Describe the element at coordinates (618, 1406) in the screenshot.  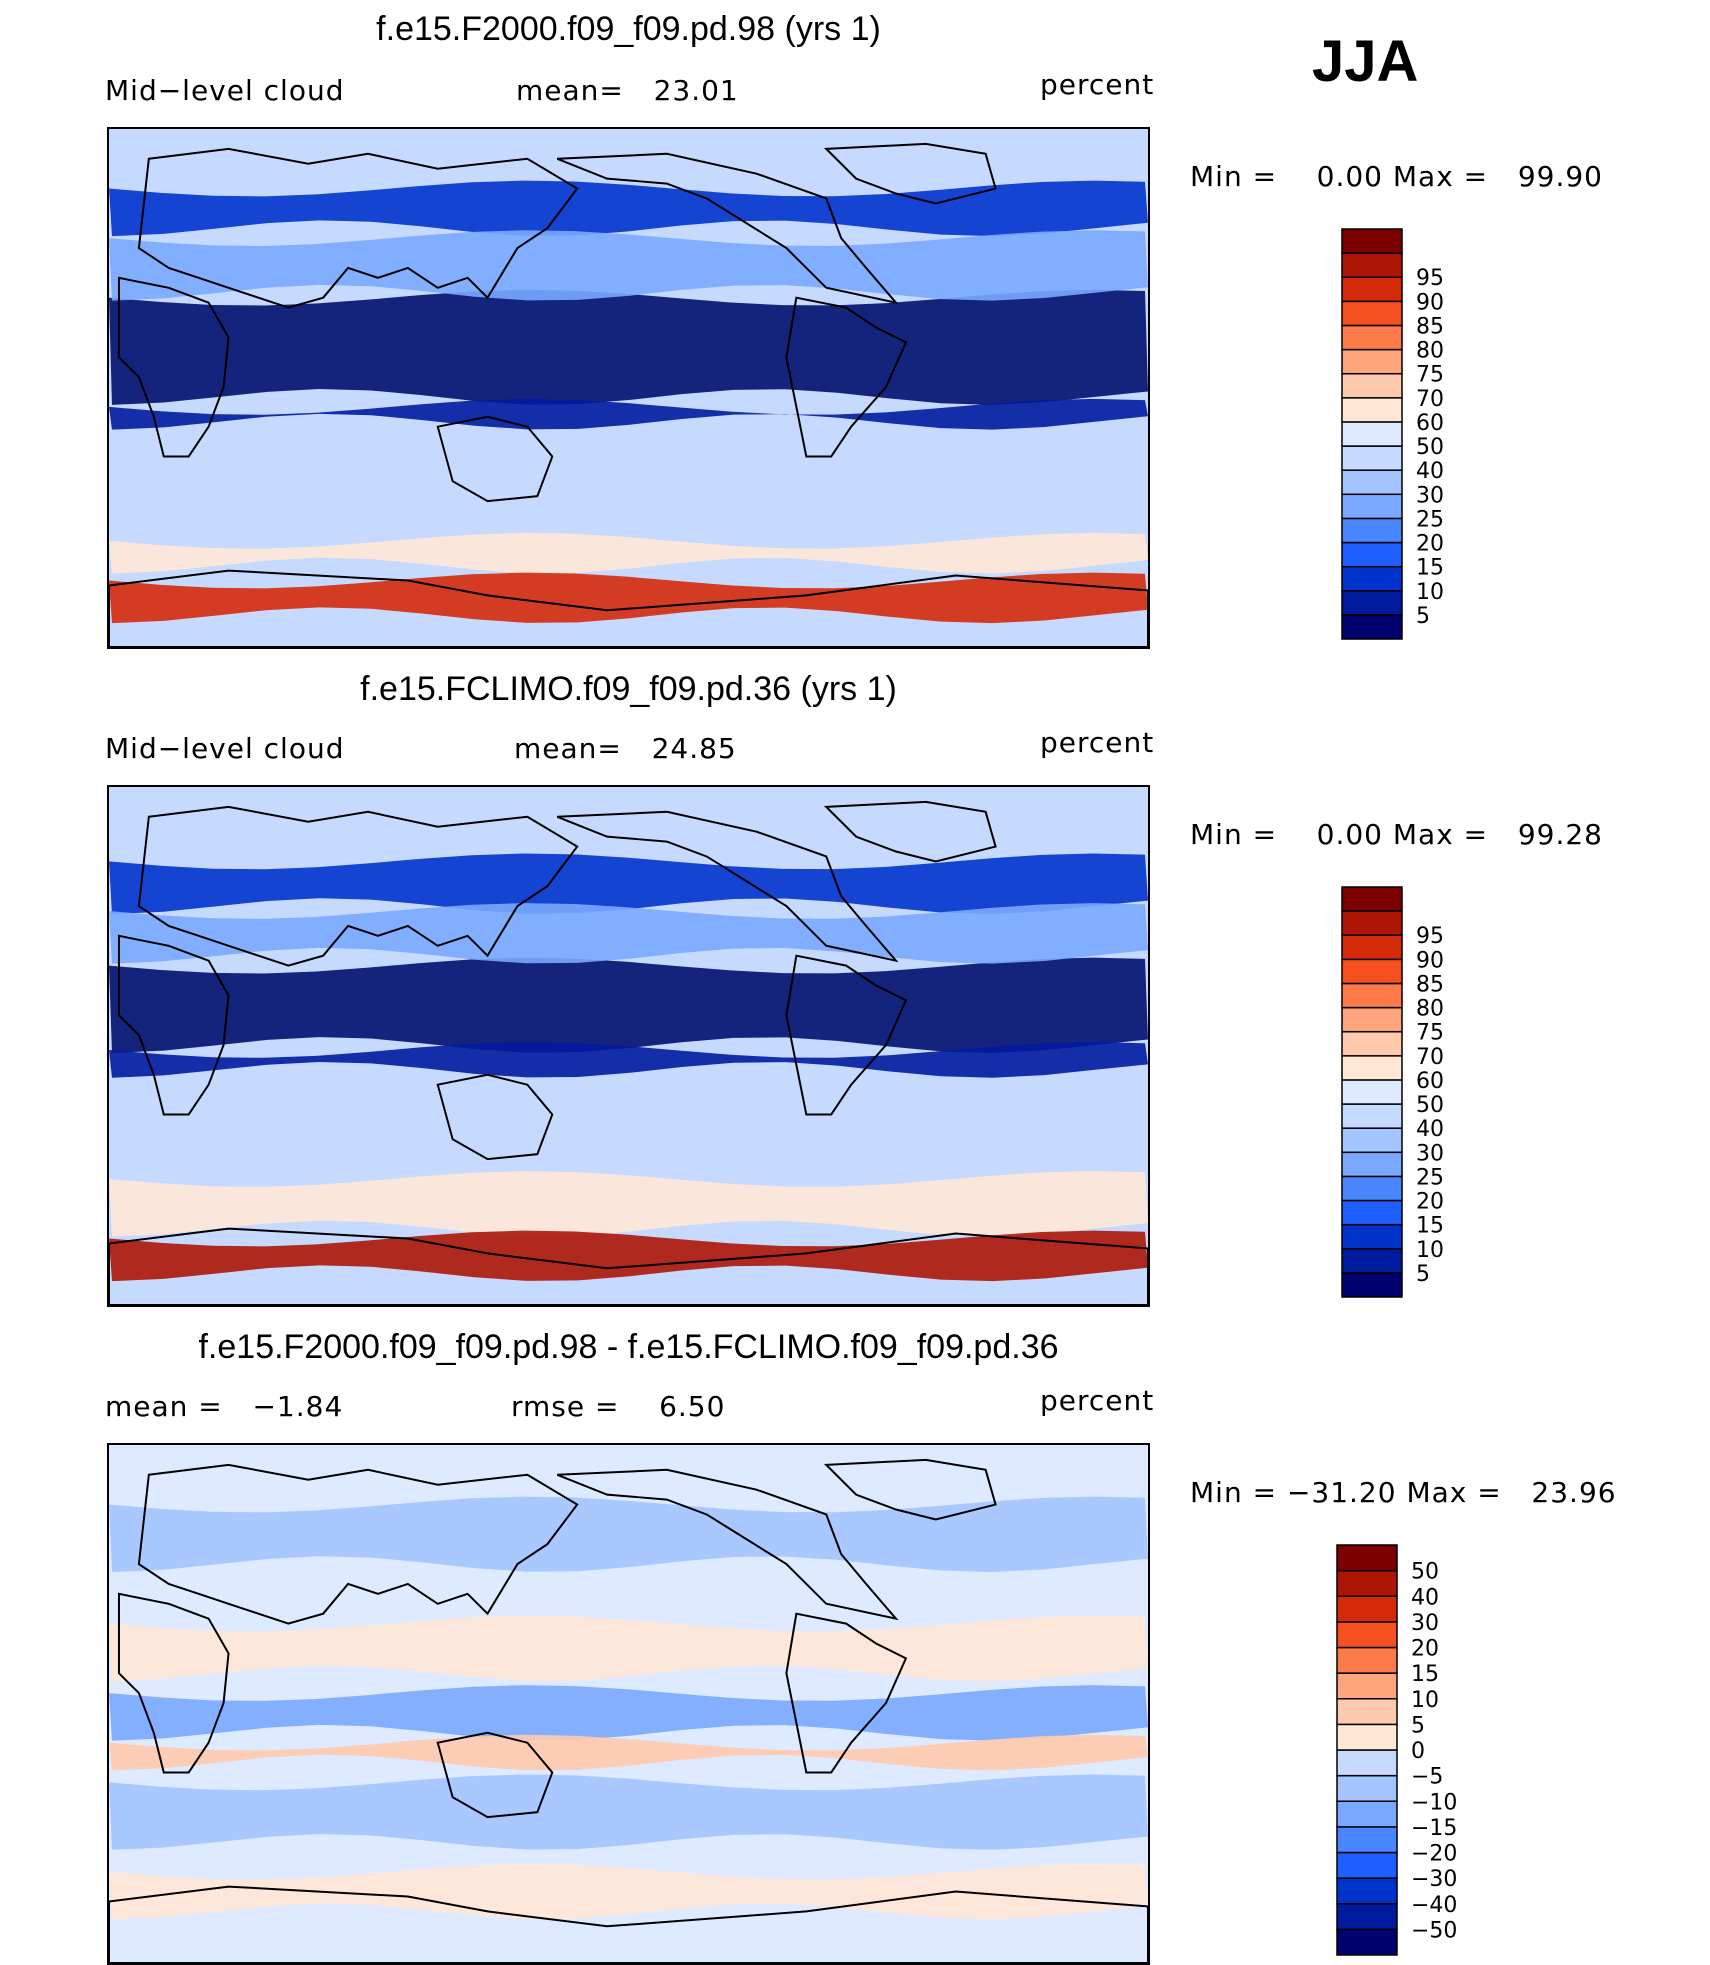
I see `panel-3-rmse-label: rmse = 6.50` at that location.